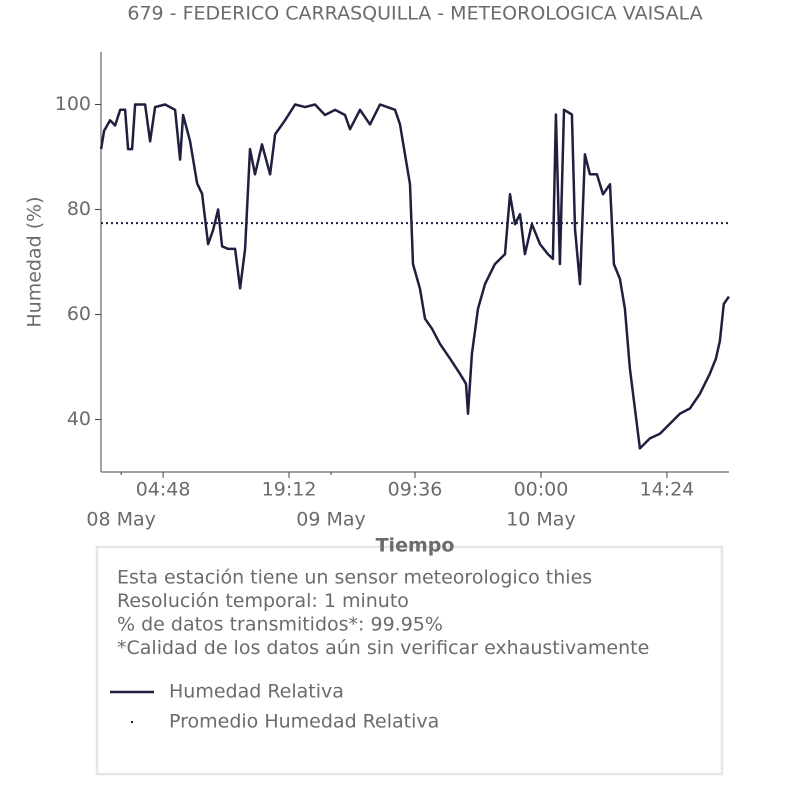 This screenshot has height=806, width=806. I want to click on x-tick-label: 09:36, so click(415, 490).